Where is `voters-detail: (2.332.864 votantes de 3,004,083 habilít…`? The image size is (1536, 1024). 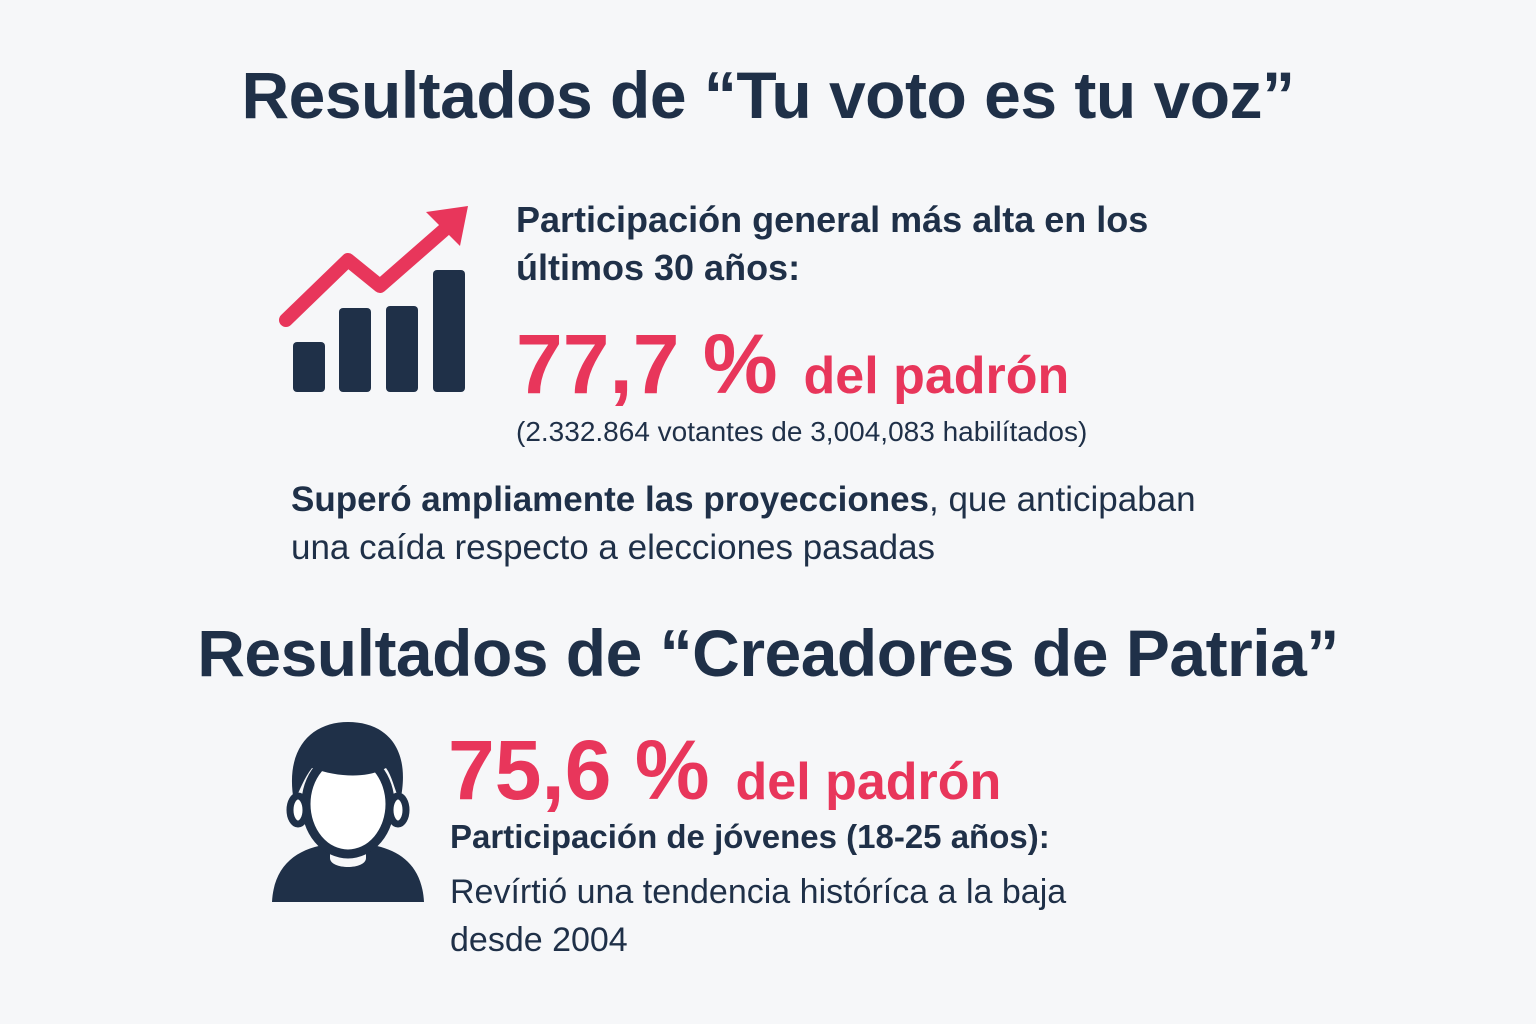
voters-detail: (2.332.864 votantes de 3,004,083 habilít… is located at coordinates (802, 431).